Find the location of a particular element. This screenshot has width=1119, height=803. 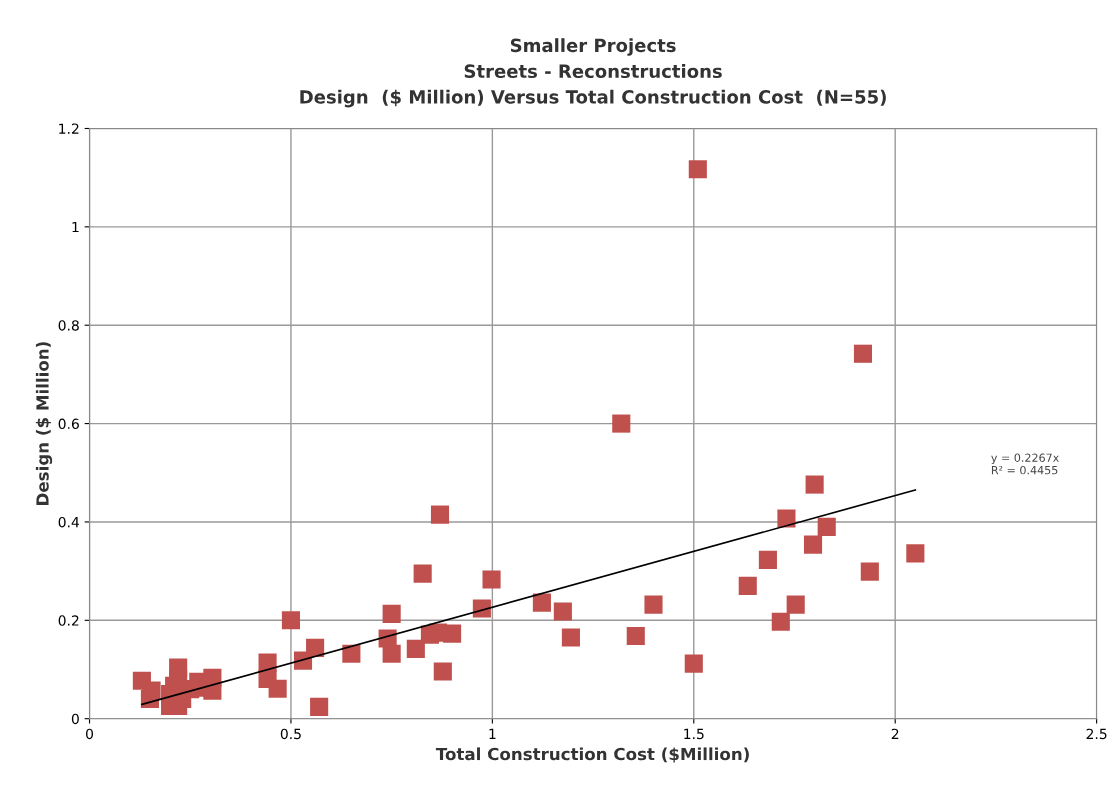

y-tick-label: 1.2 is located at coordinates (69, 128).